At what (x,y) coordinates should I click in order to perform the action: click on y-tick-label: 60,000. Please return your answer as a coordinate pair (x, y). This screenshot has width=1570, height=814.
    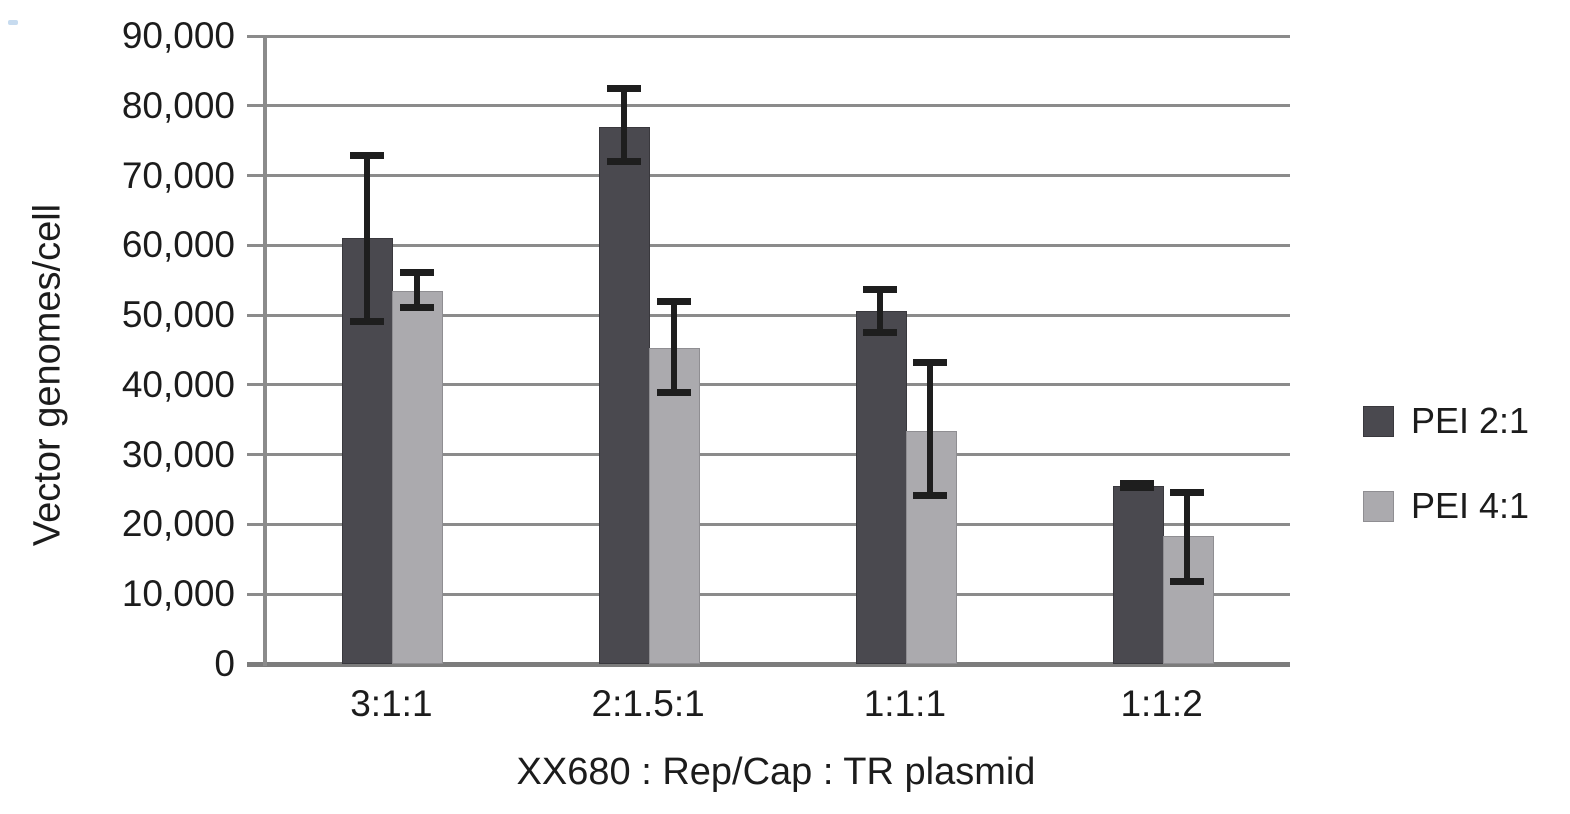
    Looking at the image, I should click on (178, 245).